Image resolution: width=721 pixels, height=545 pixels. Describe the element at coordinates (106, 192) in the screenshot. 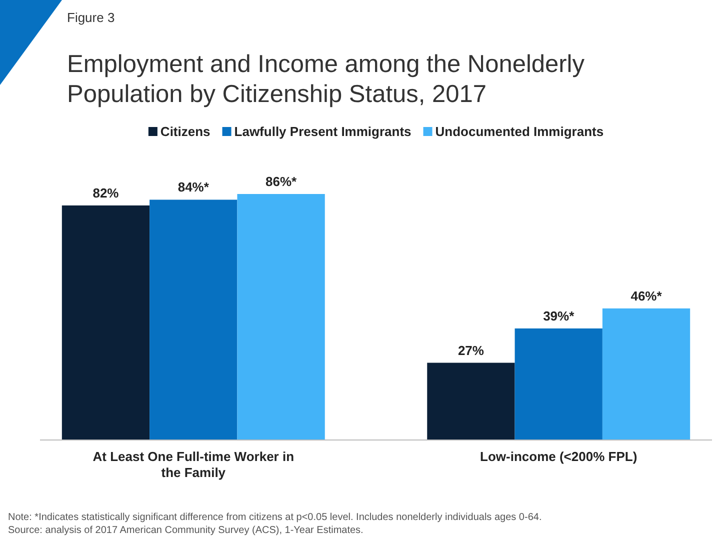

I see `data-label: 82%` at that location.